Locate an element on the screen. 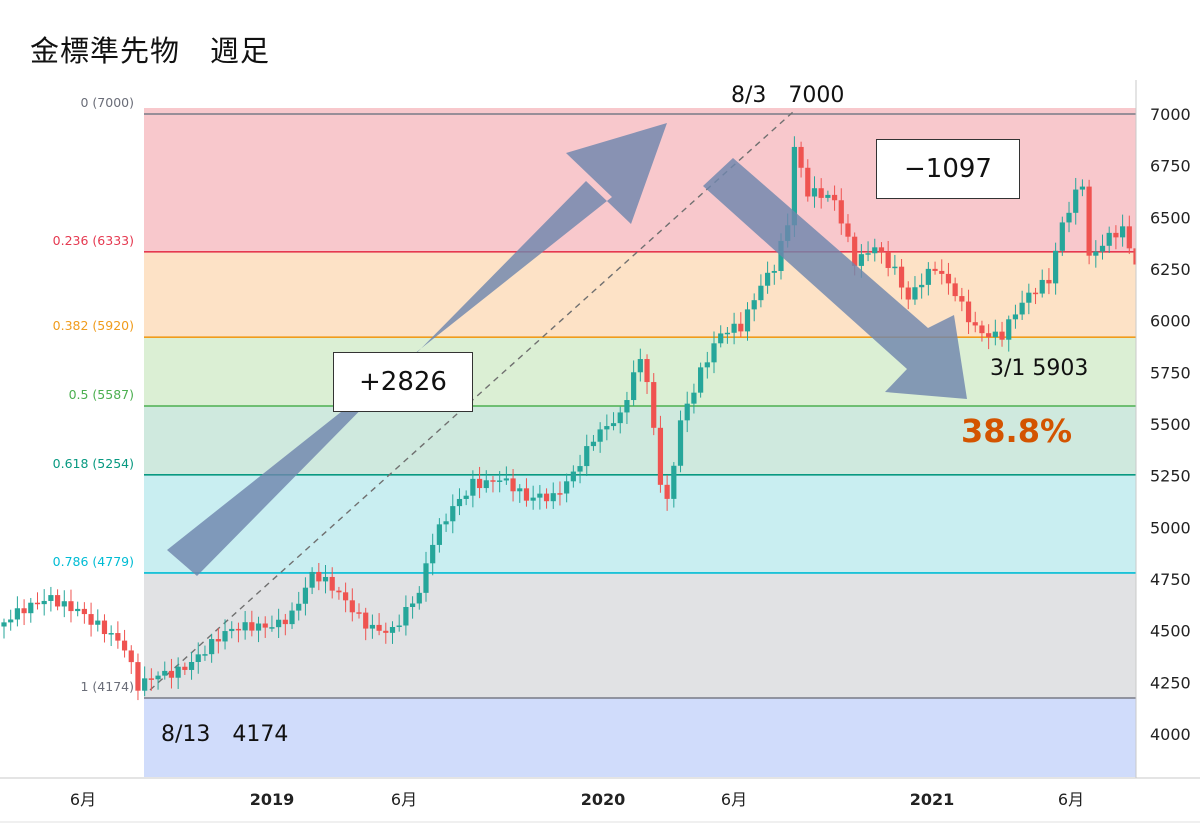 The width and height of the screenshot is (1200, 827). fib-label: 0 (7000) is located at coordinates (108, 102).